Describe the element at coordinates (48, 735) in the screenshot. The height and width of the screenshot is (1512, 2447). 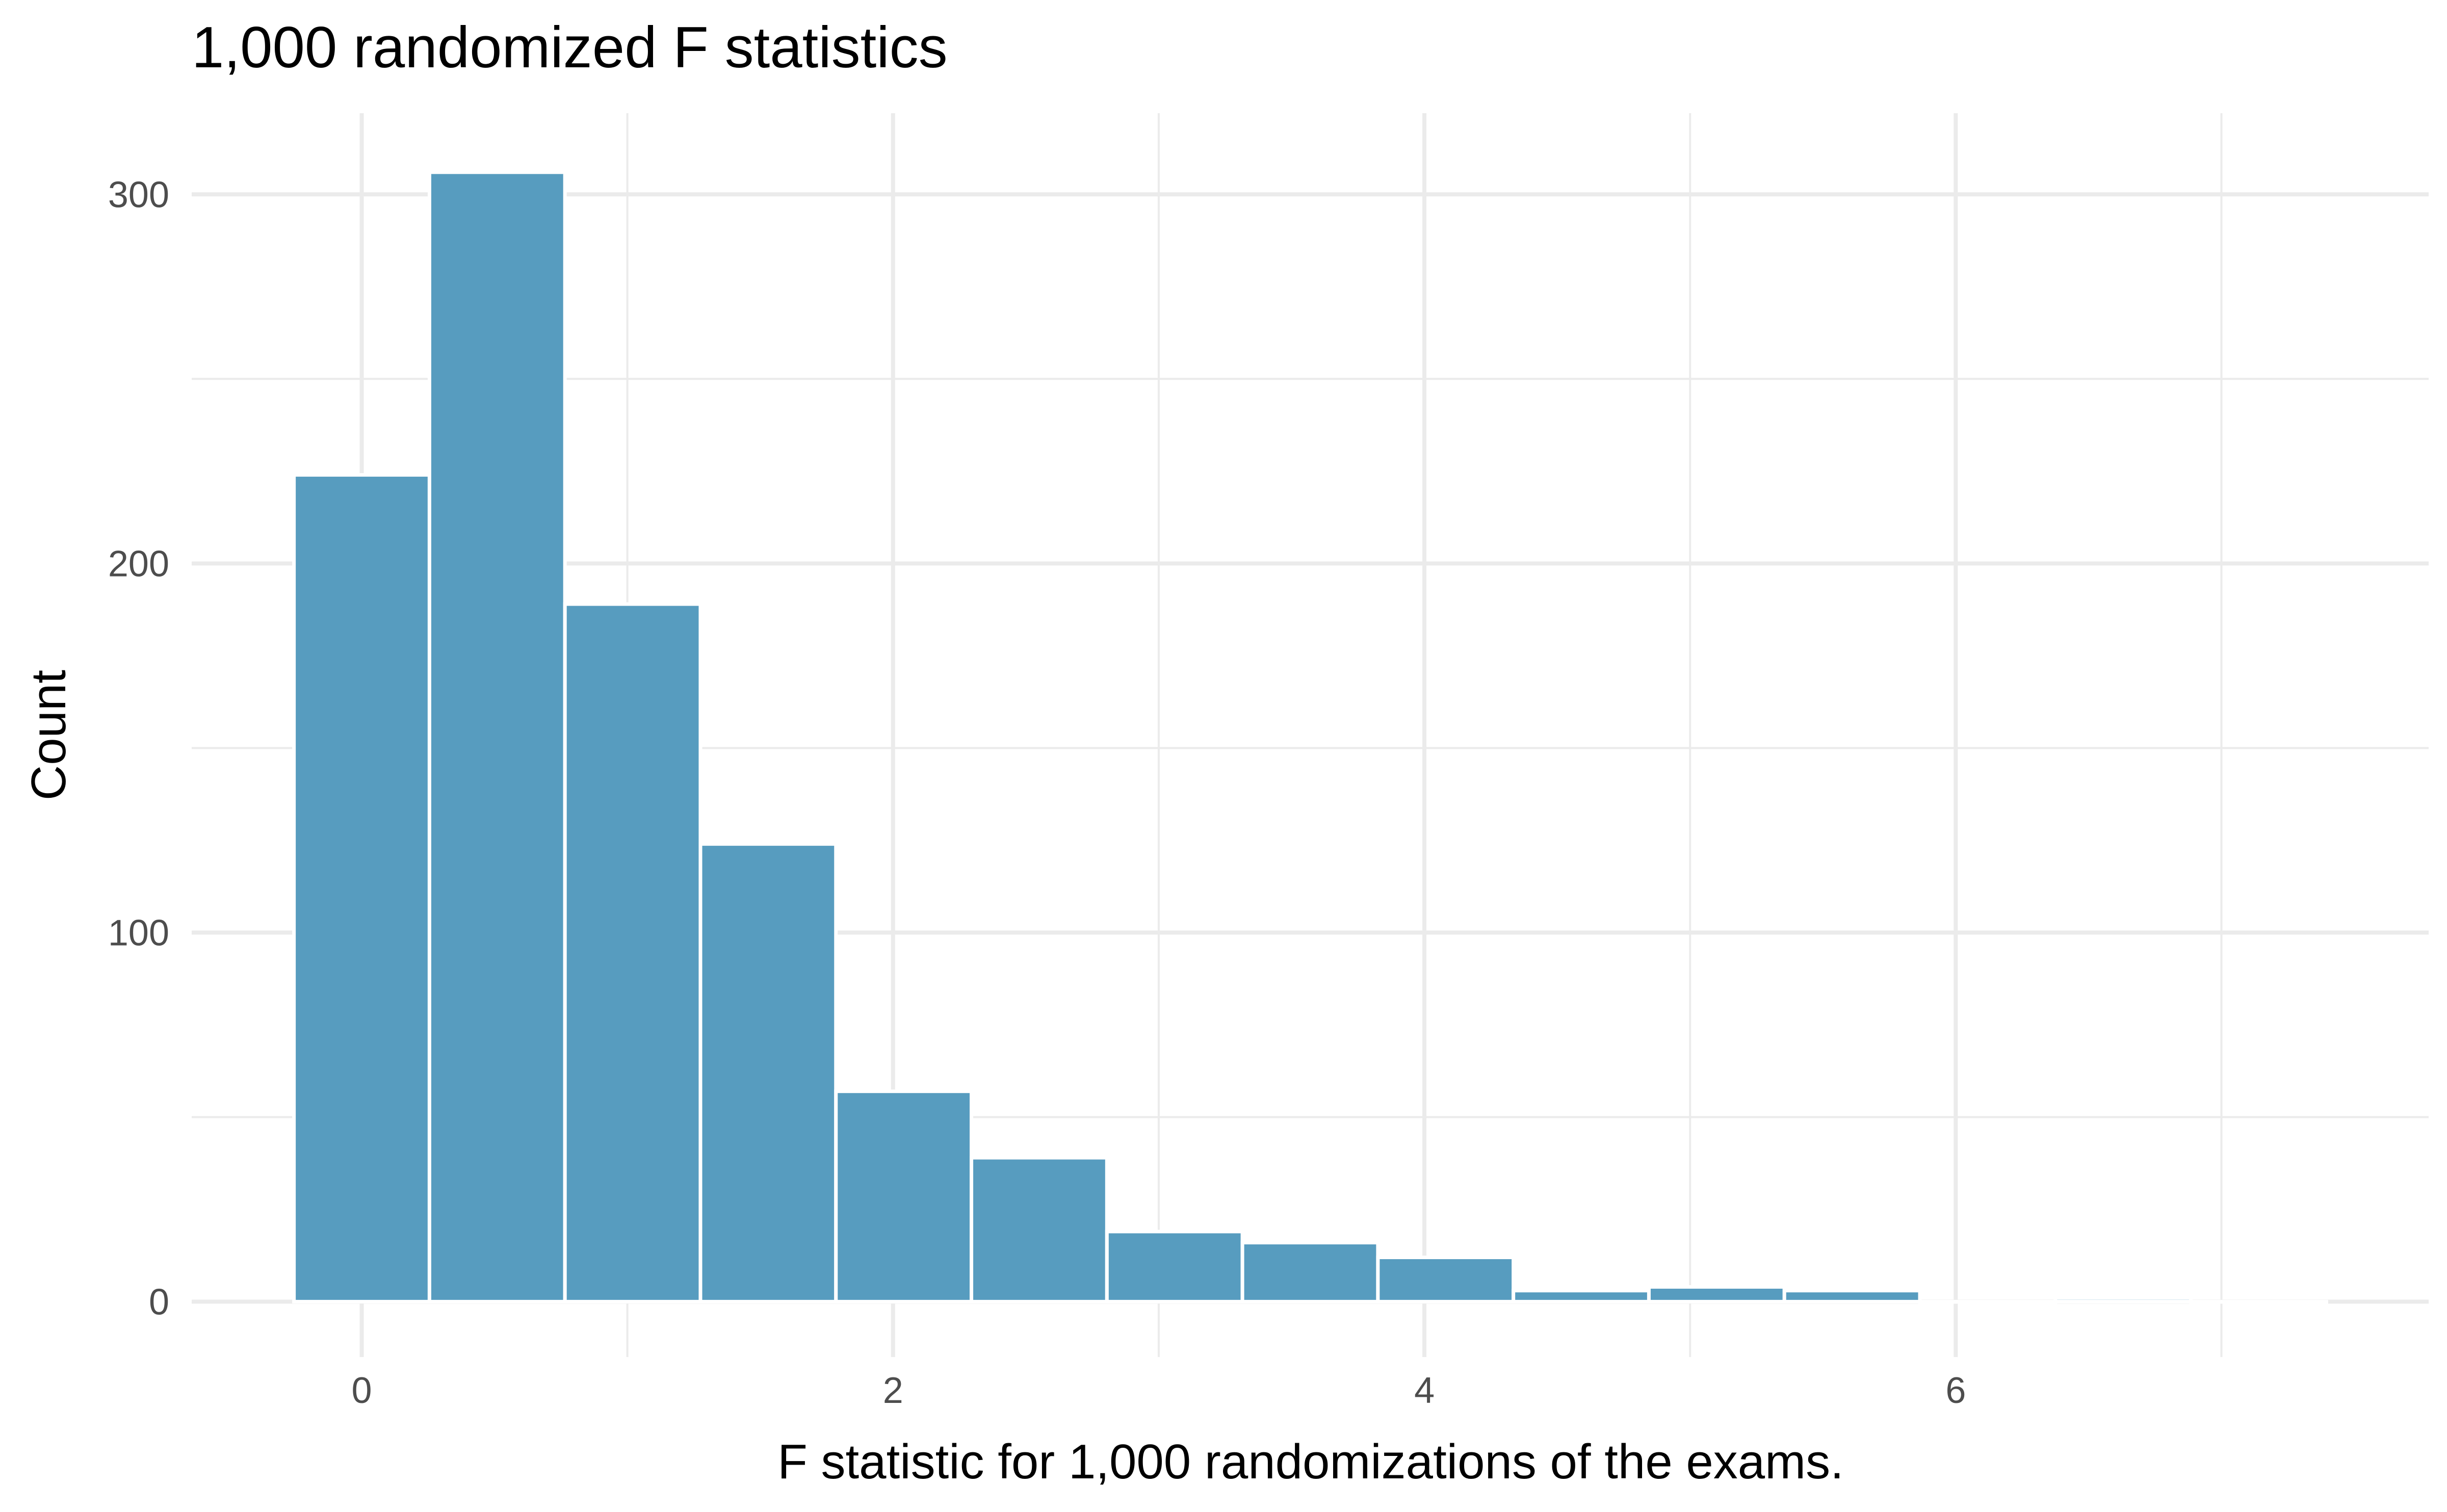
I see `y-axis-title: Count` at that location.